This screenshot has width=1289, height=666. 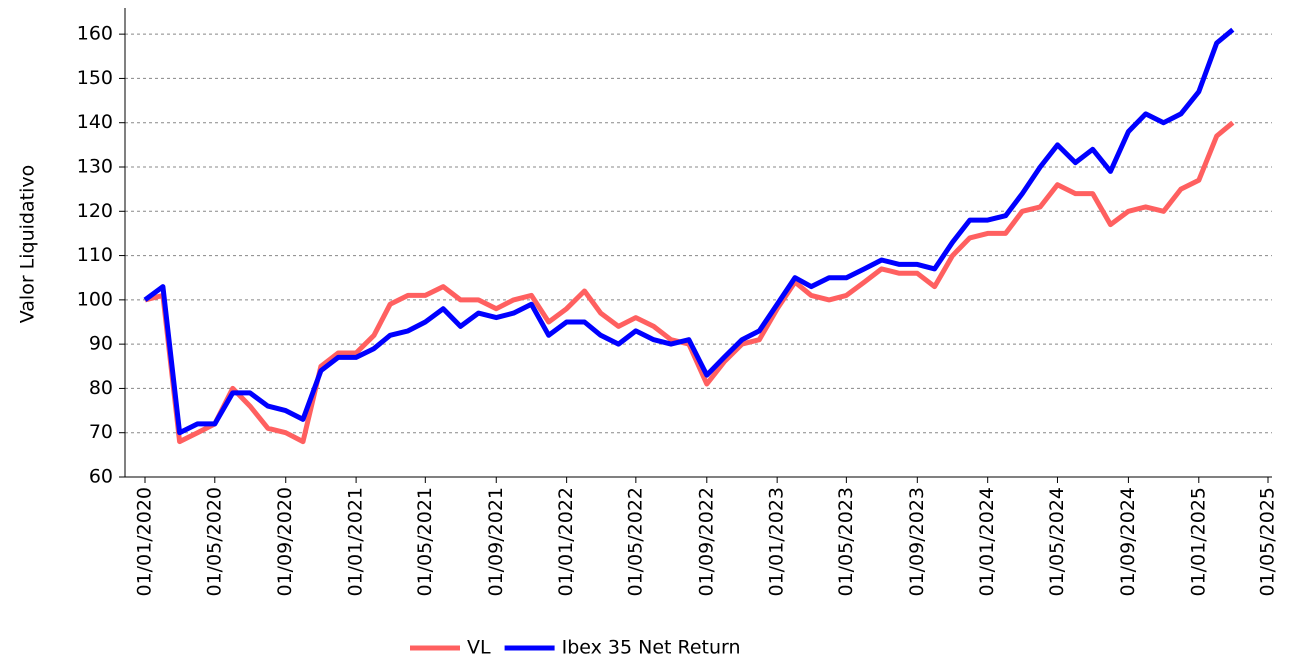 What do you see at coordinates (28, 244) in the screenshot?
I see `y-axis-label: Valor Liquidativo` at bounding box center [28, 244].